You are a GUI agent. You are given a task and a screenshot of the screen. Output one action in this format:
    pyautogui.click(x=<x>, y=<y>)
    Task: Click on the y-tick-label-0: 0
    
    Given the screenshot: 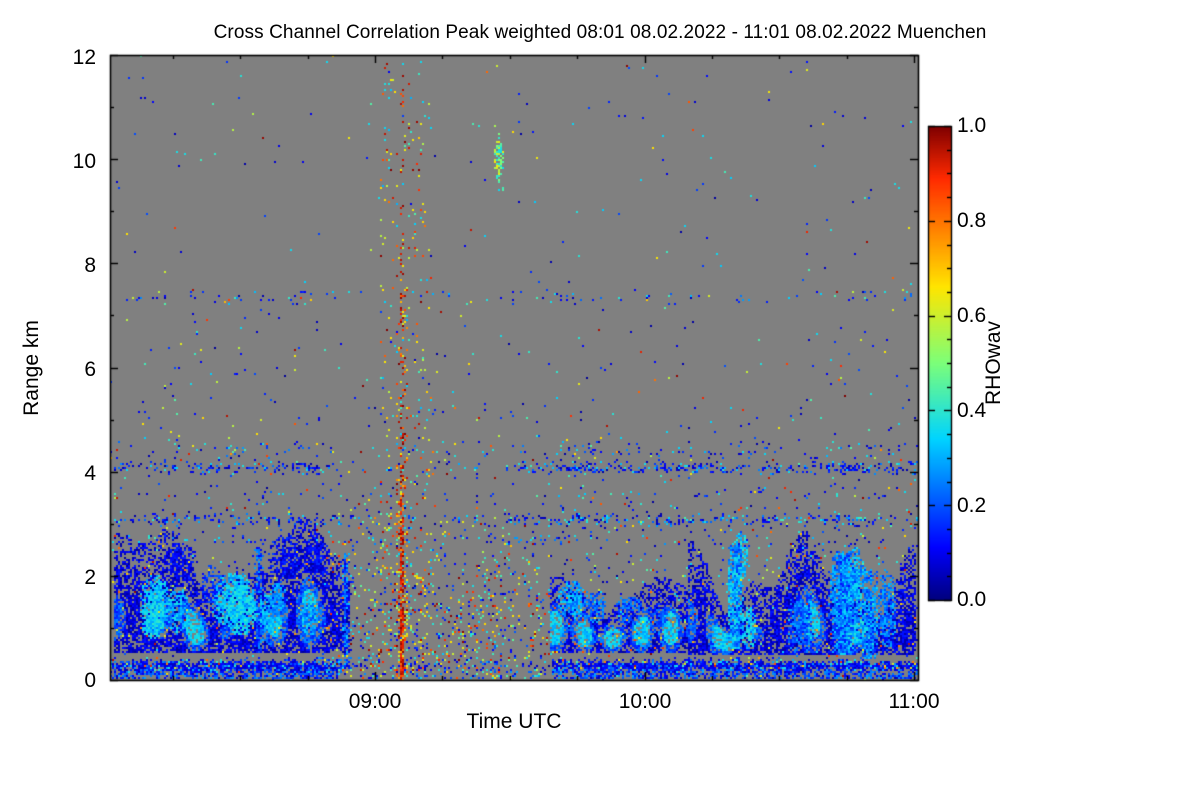 What is the action you would take?
    pyautogui.click(x=90, y=680)
    